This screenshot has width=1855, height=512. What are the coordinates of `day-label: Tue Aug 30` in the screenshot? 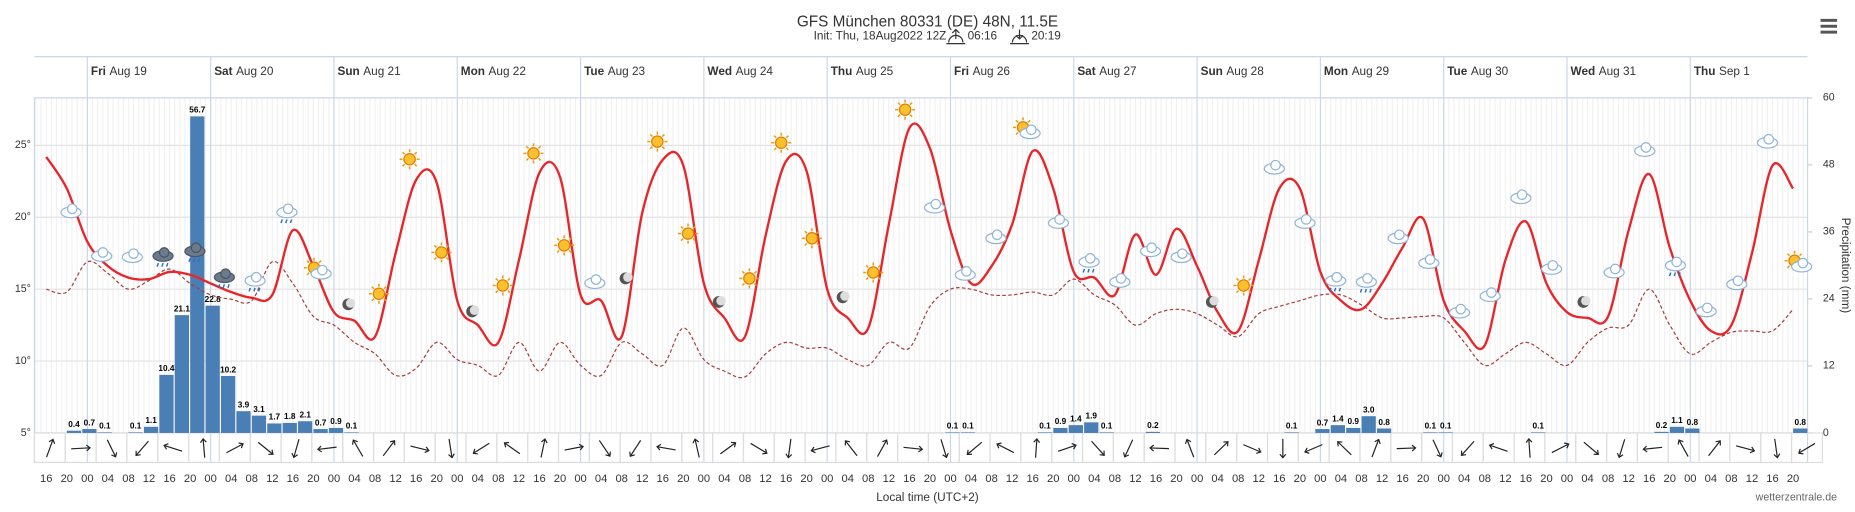 It's located at (1477, 71).